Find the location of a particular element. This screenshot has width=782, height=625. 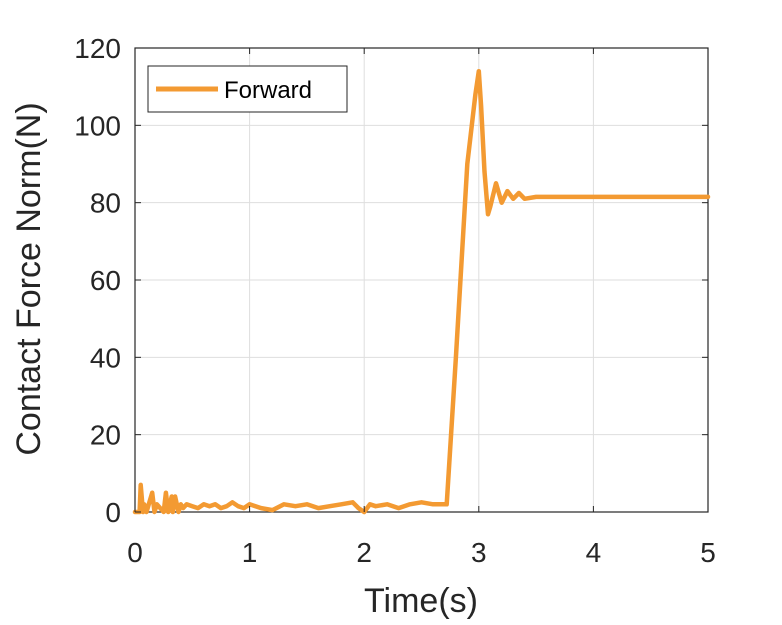

y-axis-label: Contact Force Norm(N) is located at coordinates (29, 278).